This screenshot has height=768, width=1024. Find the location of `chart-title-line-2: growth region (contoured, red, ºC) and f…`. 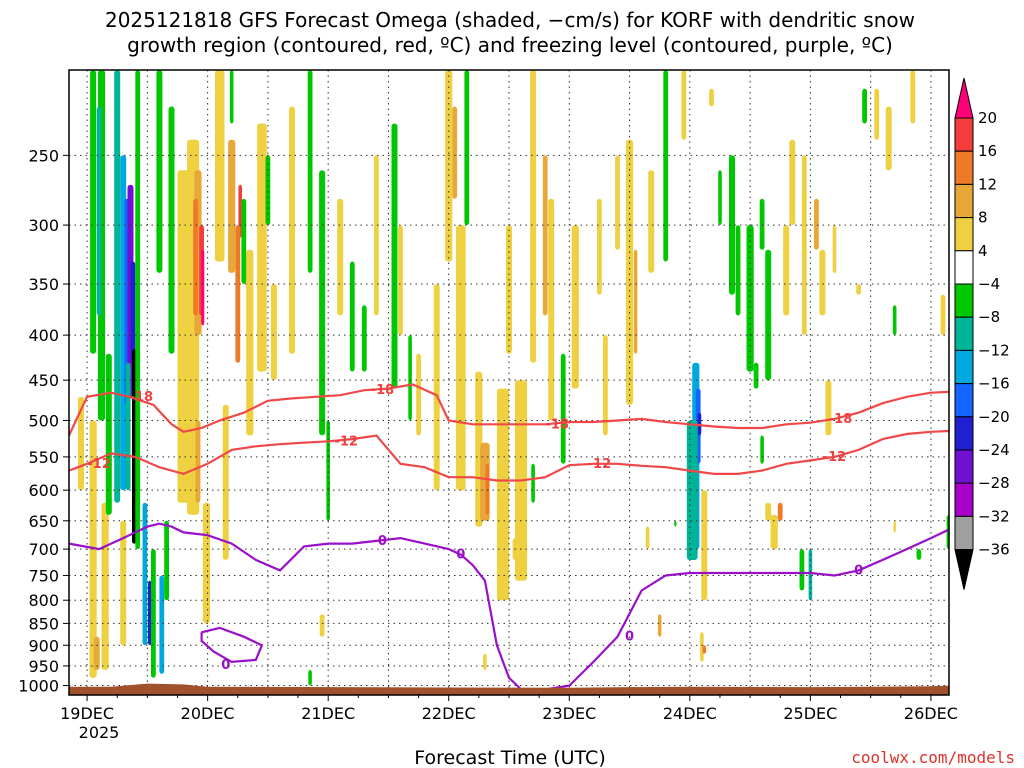

chart-title-line-2: growth region (contoured, red, ºC) and f… is located at coordinates (510, 45).